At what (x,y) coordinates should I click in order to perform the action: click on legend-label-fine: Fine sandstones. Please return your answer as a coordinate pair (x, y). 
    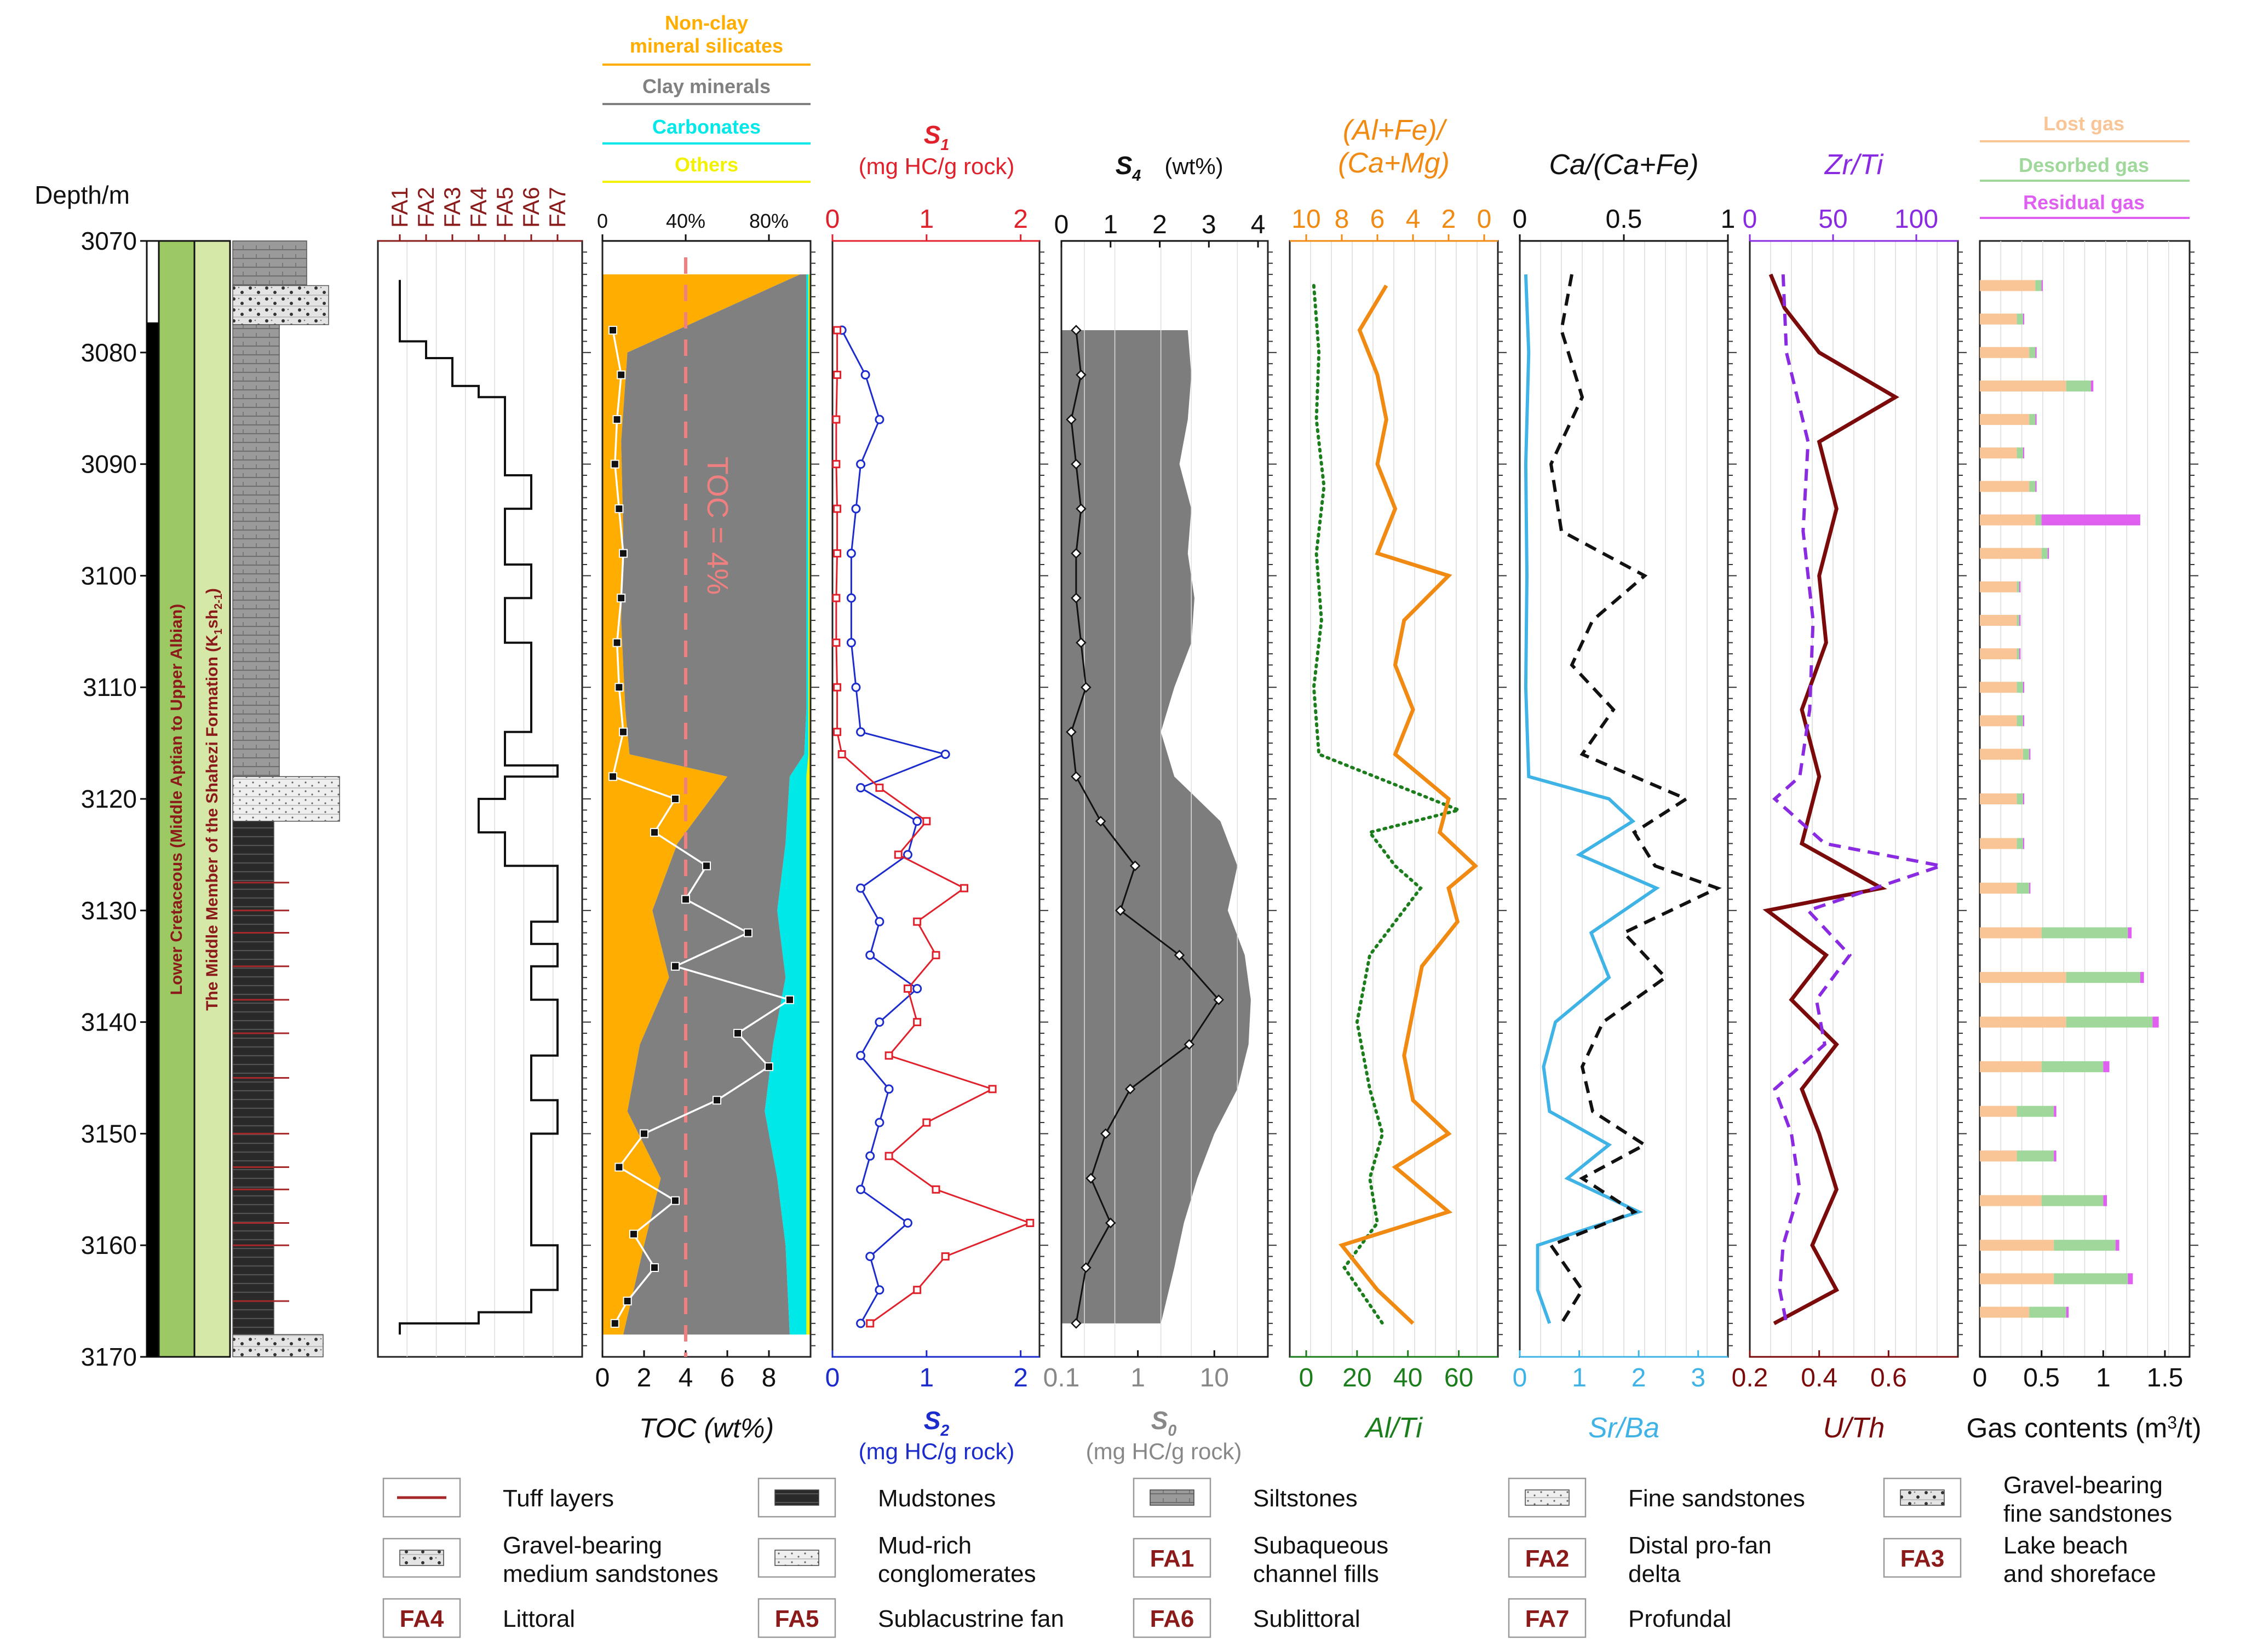
    Looking at the image, I should click on (1716, 1499).